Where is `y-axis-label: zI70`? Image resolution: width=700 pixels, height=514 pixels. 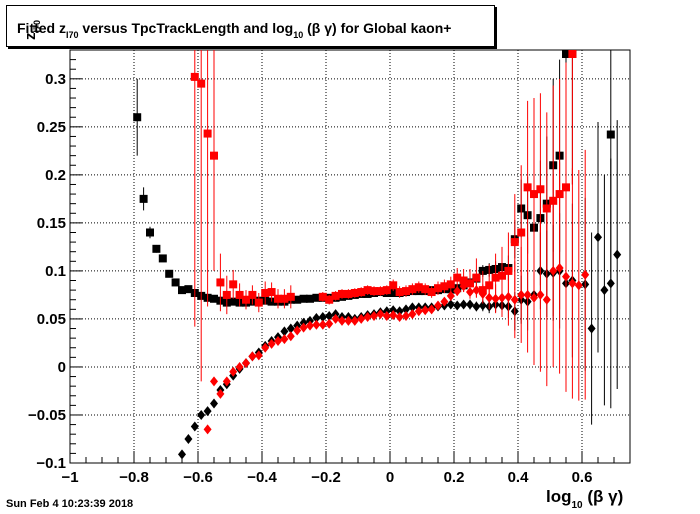 y-axis-label: zI70 is located at coordinates (32, 29).